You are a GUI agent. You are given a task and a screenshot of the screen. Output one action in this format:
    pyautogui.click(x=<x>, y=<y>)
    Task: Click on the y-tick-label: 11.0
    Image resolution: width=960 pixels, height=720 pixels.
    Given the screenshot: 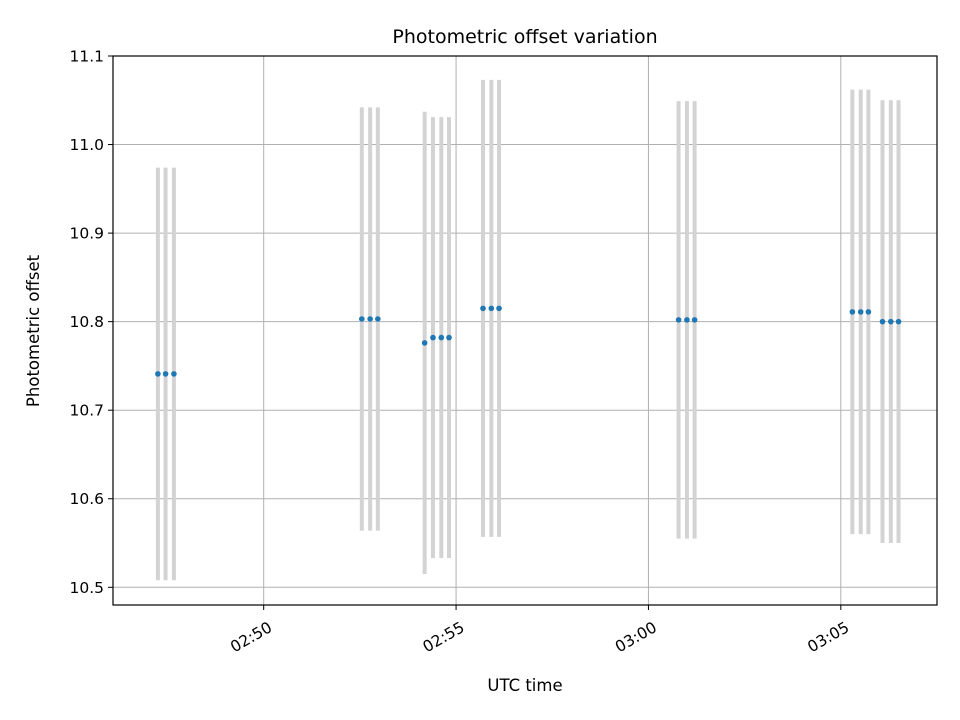 What is the action you would take?
    pyautogui.click(x=86, y=145)
    